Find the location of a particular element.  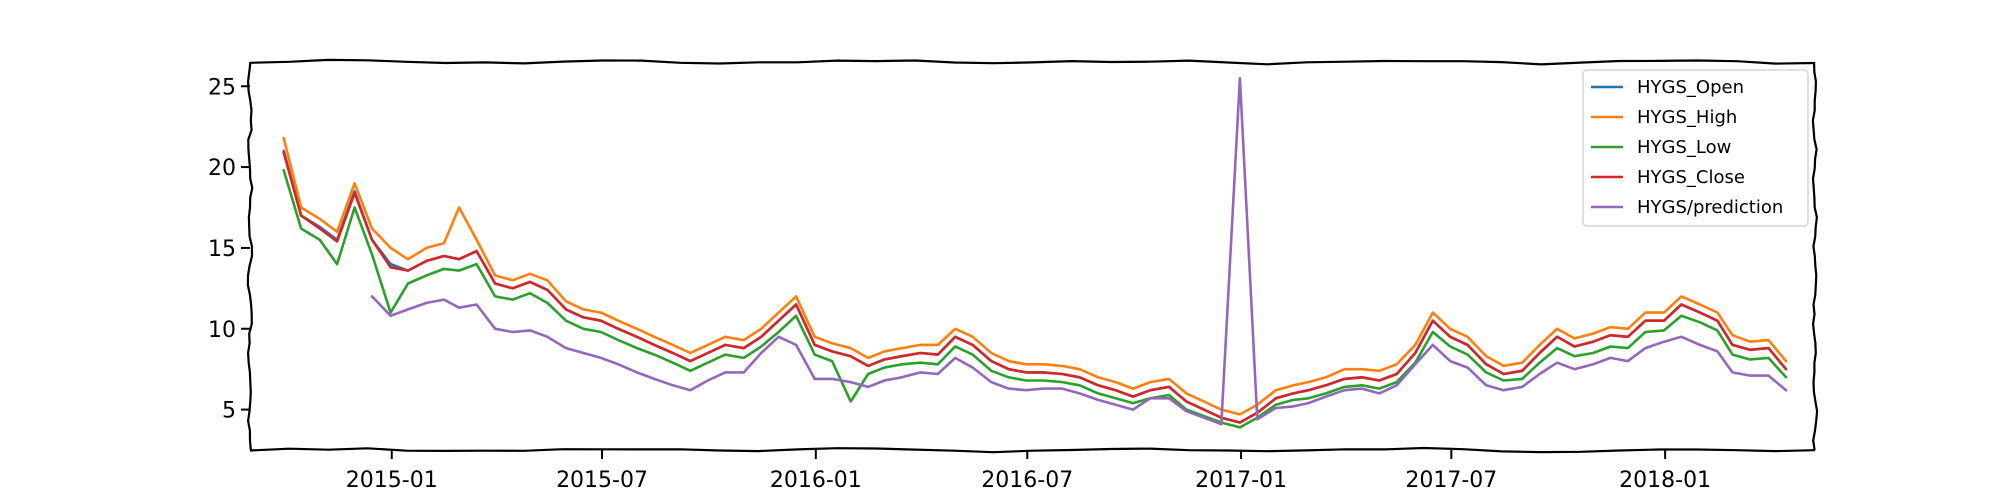

x-tick-label: 2018-01 is located at coordinates (1665, 480).